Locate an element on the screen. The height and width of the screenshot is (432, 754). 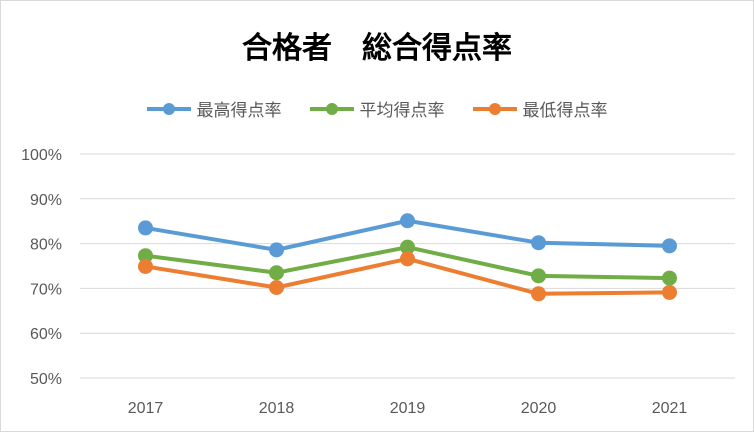
x-tick-label: 2021 is located at coordinates (670, 408).